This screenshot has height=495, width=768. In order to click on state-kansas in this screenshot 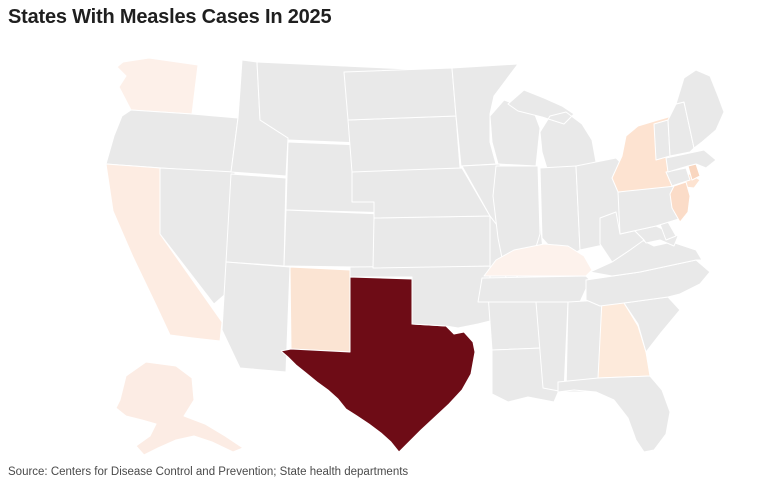, I will do `click(432, 242)`.